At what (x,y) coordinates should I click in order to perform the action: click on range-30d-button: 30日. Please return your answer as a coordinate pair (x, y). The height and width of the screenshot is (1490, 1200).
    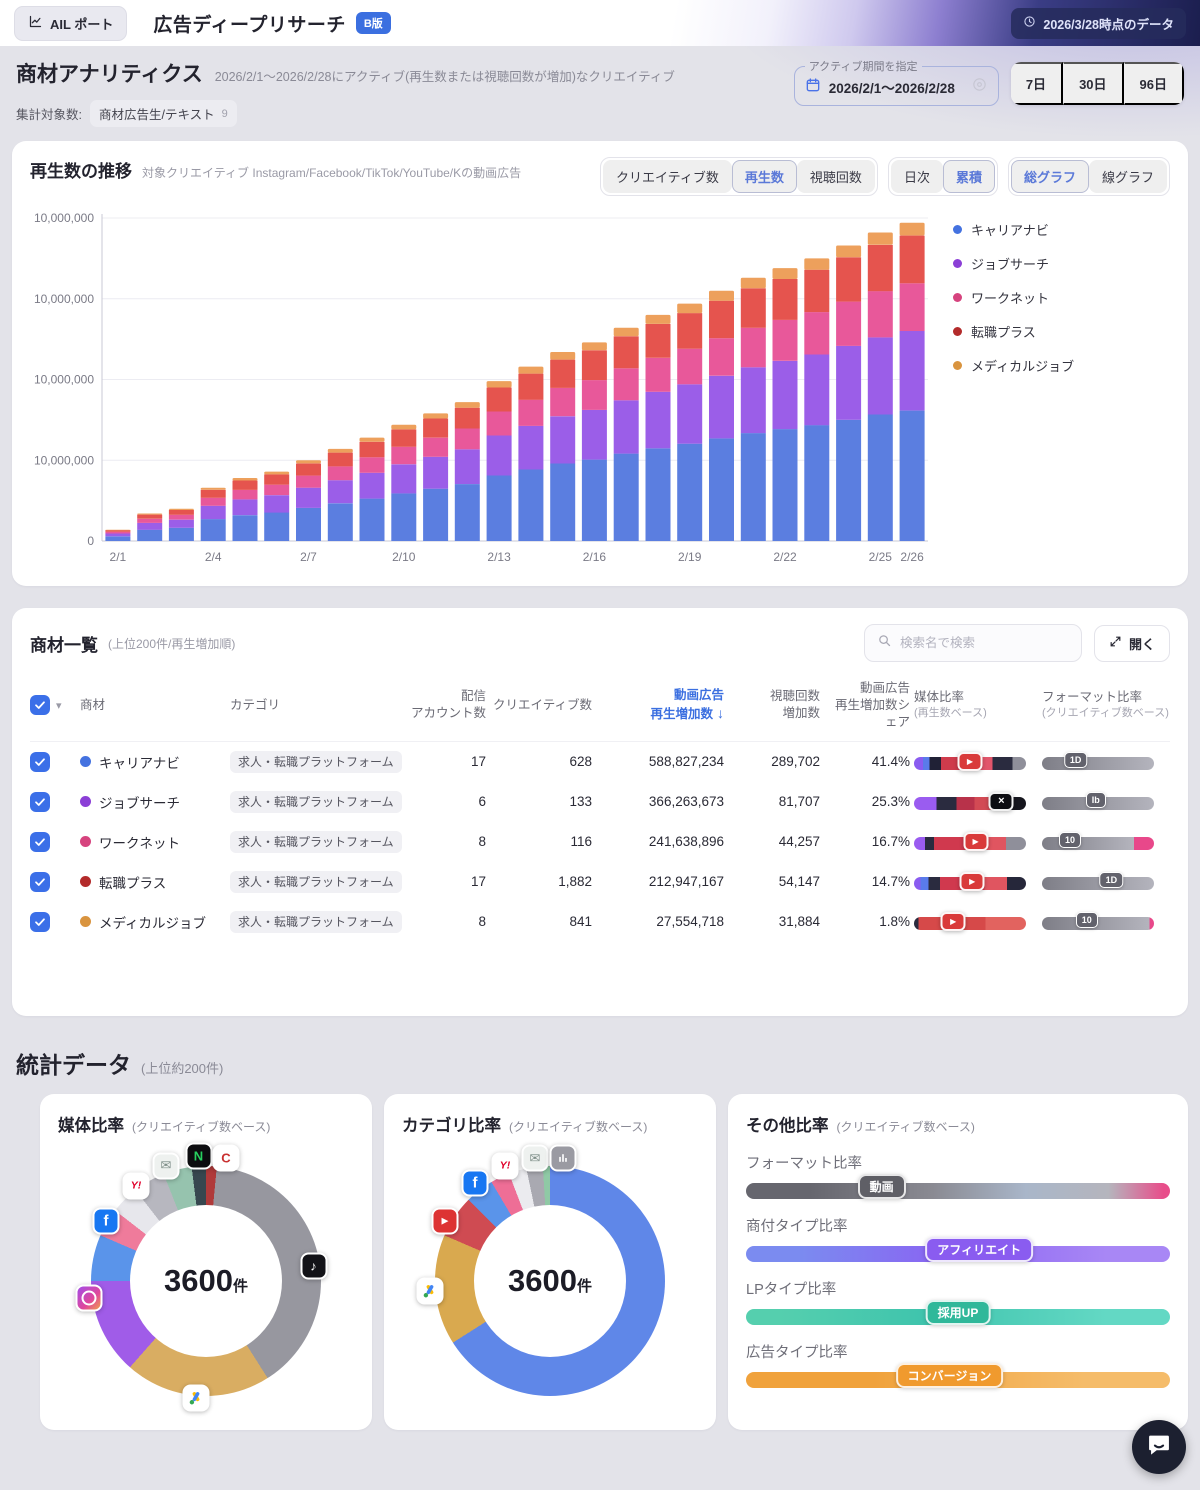
    Looking at the image, I should click on (1093, 83).